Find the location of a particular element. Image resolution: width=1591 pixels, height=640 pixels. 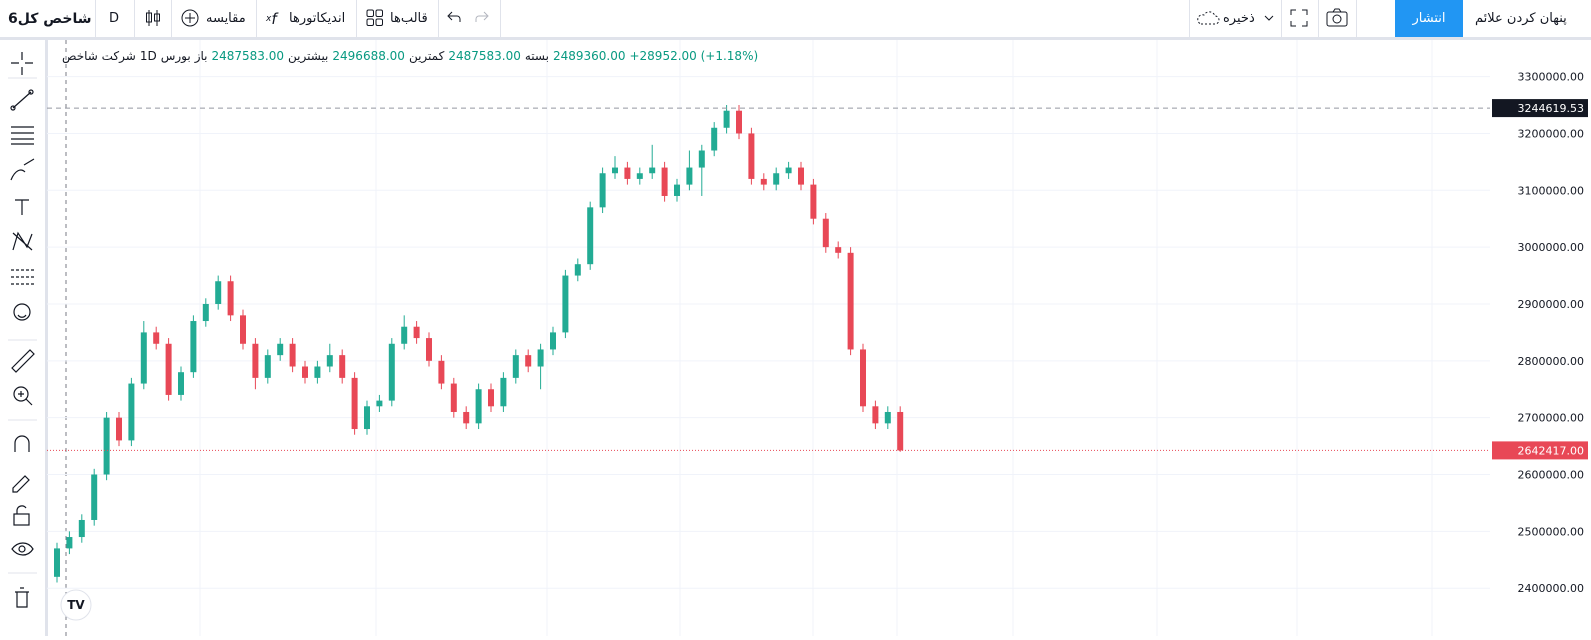

interval-button: D is located at coordinates (114, 18).